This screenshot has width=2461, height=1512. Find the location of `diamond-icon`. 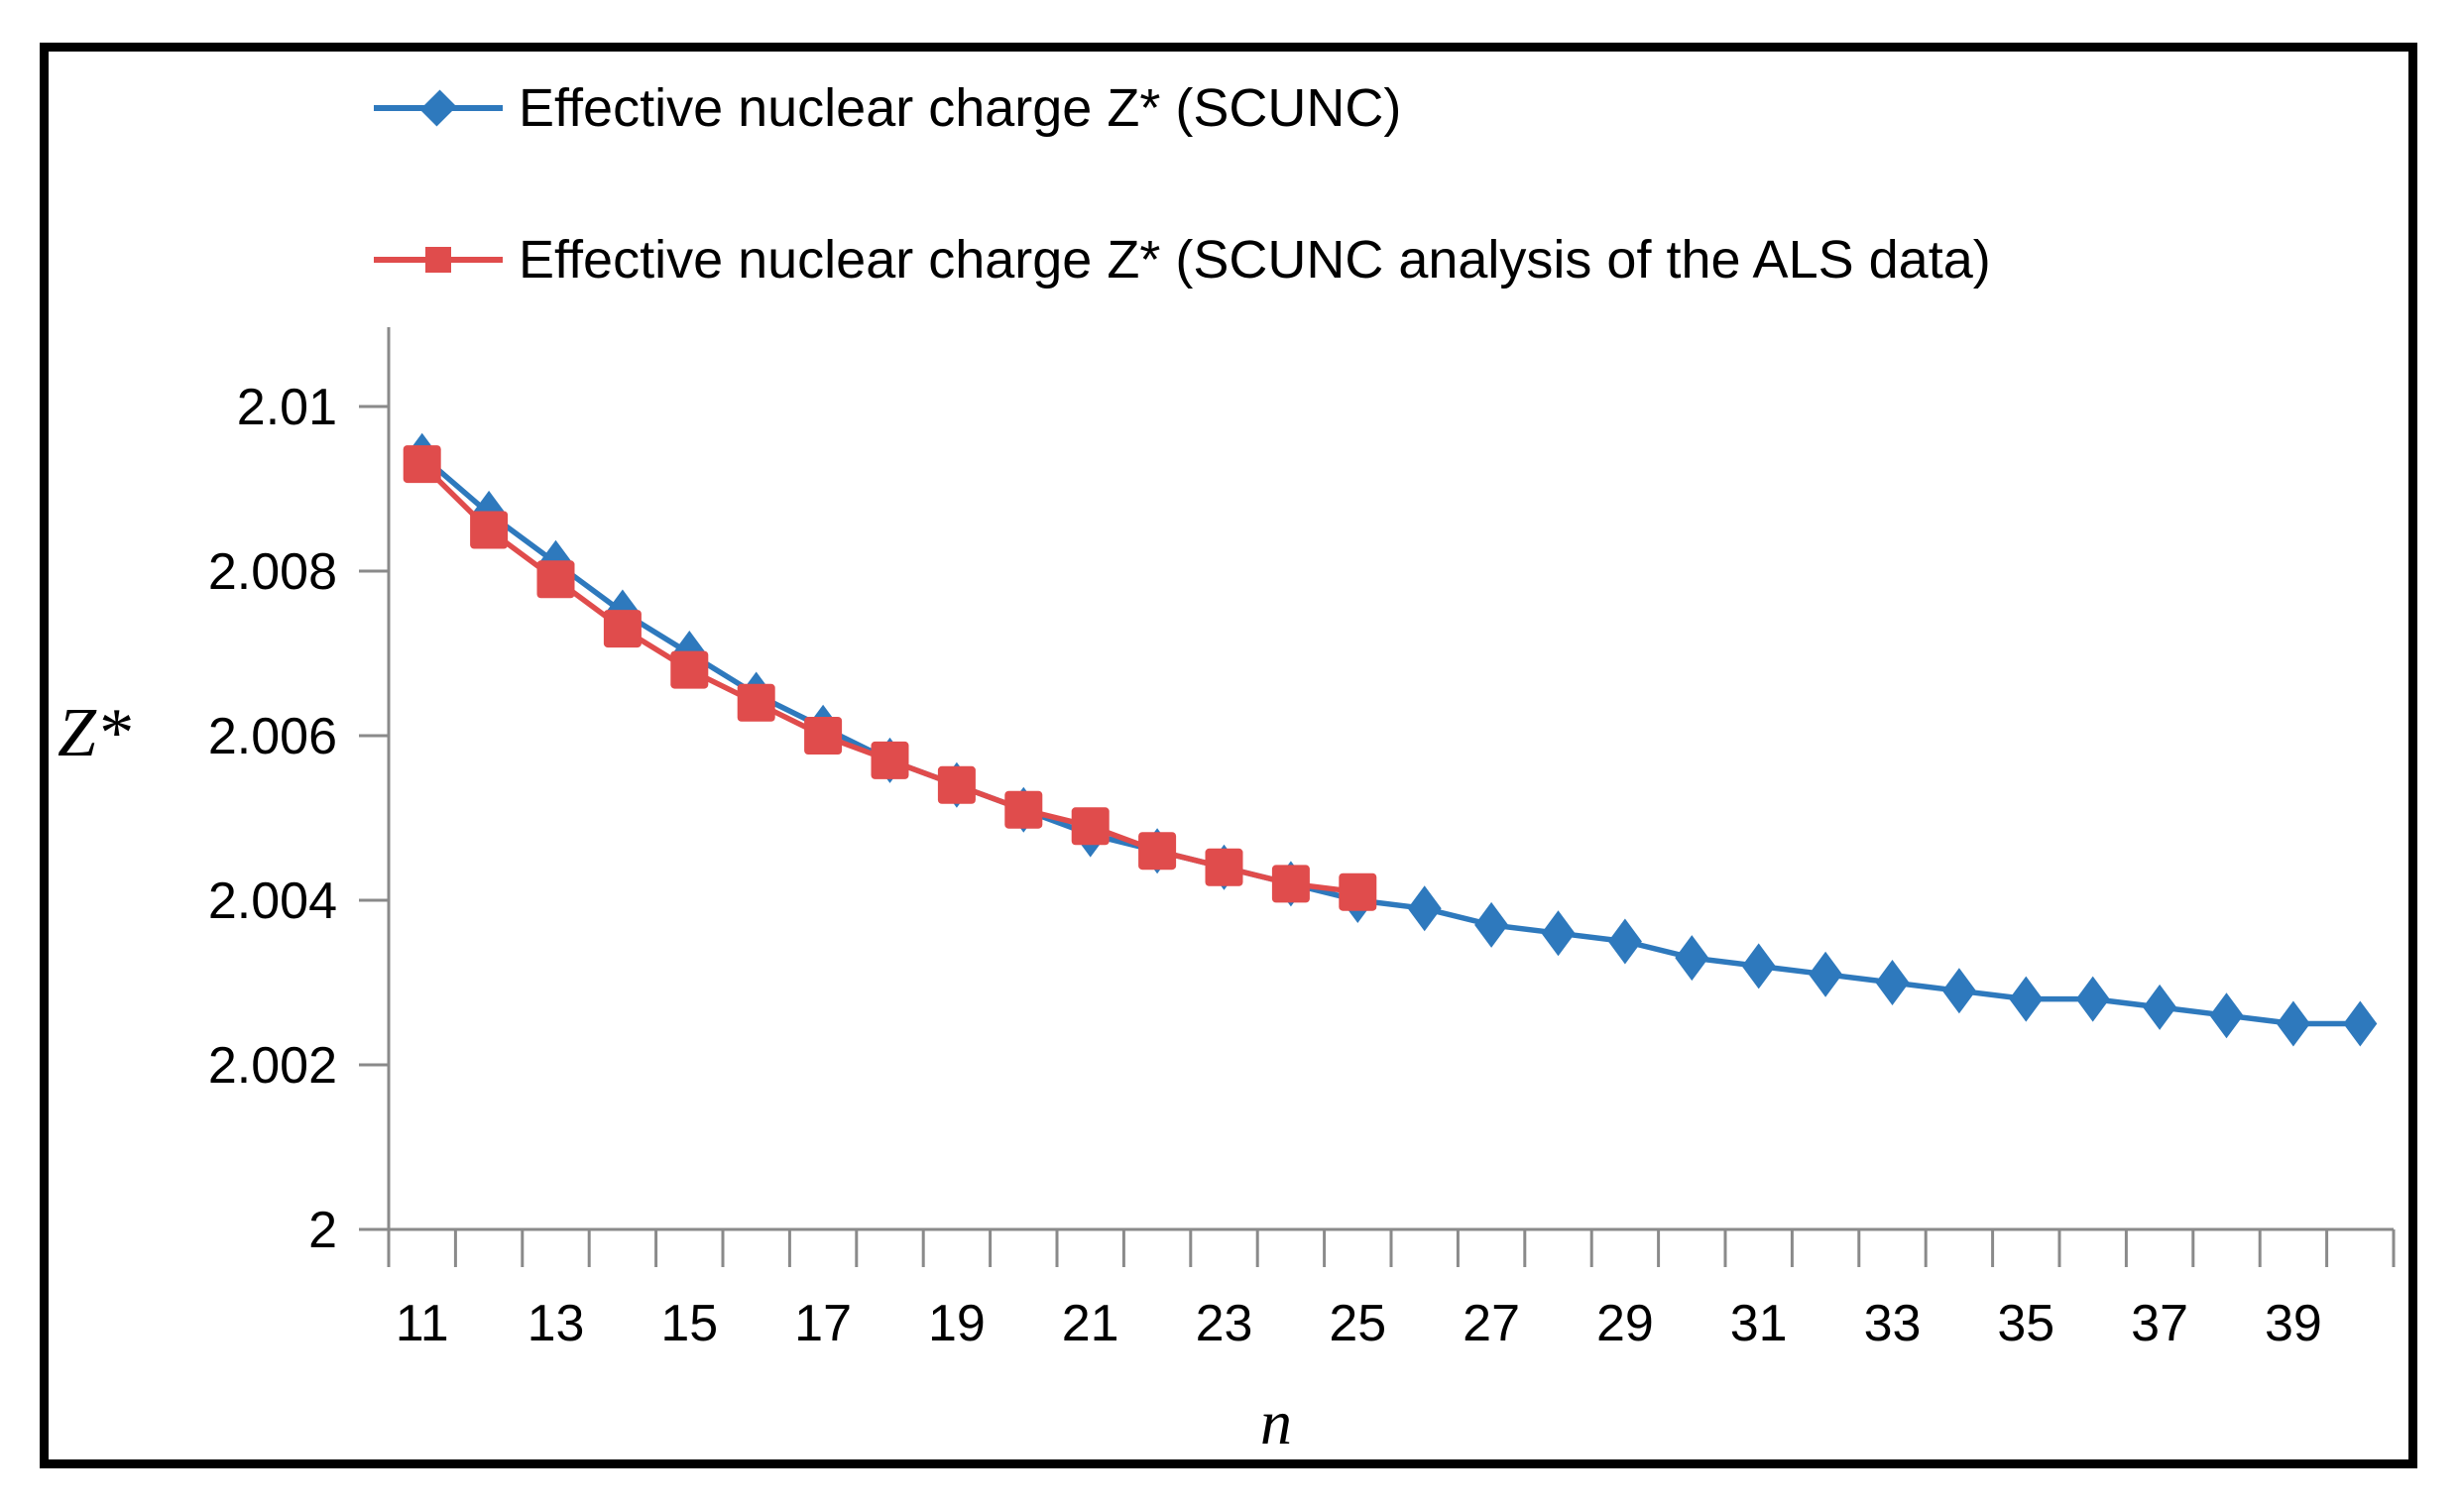

diamond-icon is located at coordinates (438, 108).